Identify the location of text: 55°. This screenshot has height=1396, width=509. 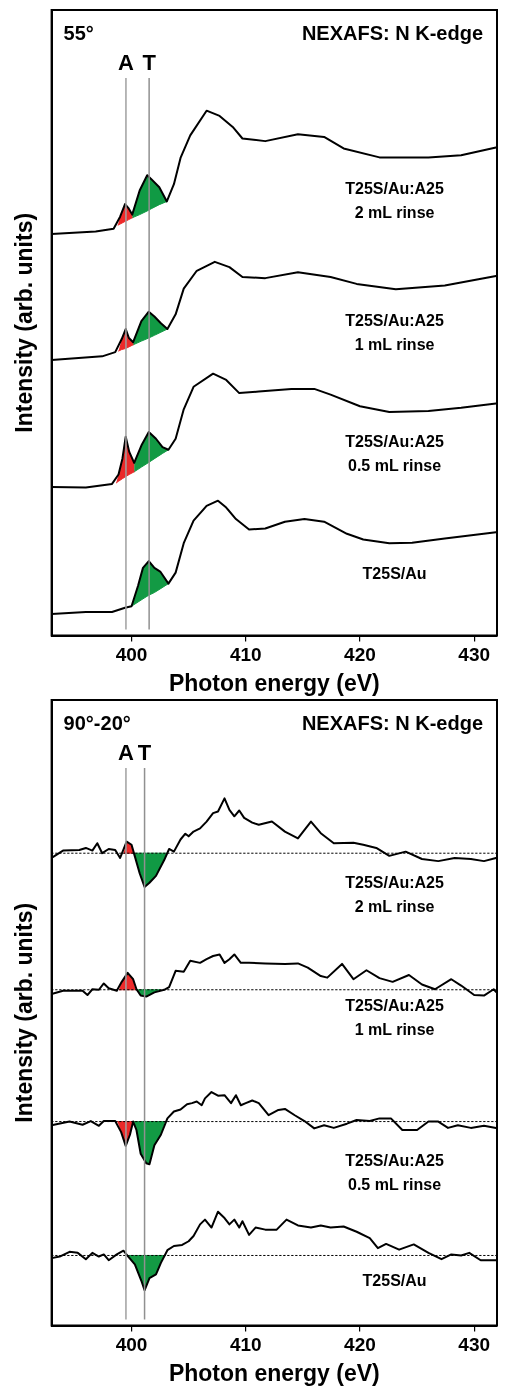
(78, 32).